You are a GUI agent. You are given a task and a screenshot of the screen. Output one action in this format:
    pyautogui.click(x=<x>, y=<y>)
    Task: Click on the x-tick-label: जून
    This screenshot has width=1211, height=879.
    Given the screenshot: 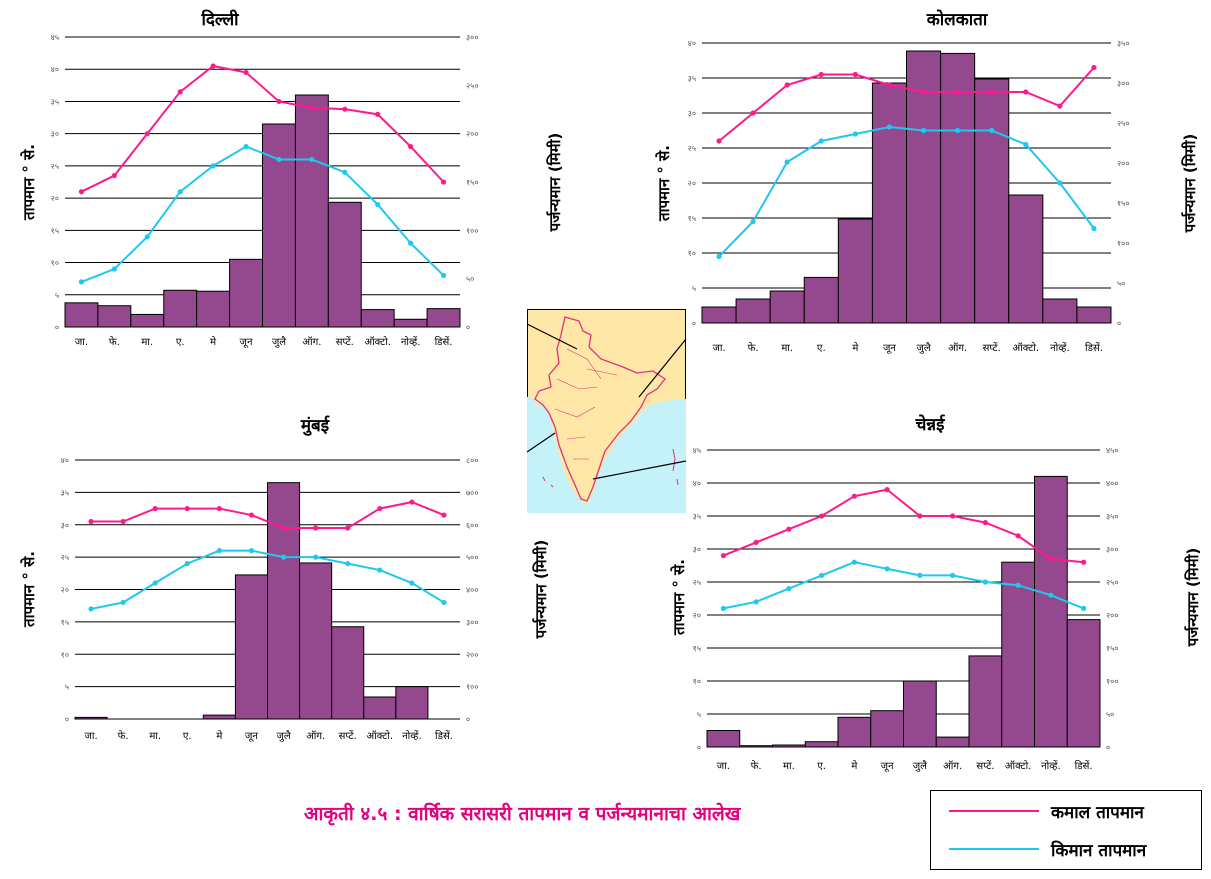 What is the action you would take?
    pyautogui.click(x=251, y=736)
    